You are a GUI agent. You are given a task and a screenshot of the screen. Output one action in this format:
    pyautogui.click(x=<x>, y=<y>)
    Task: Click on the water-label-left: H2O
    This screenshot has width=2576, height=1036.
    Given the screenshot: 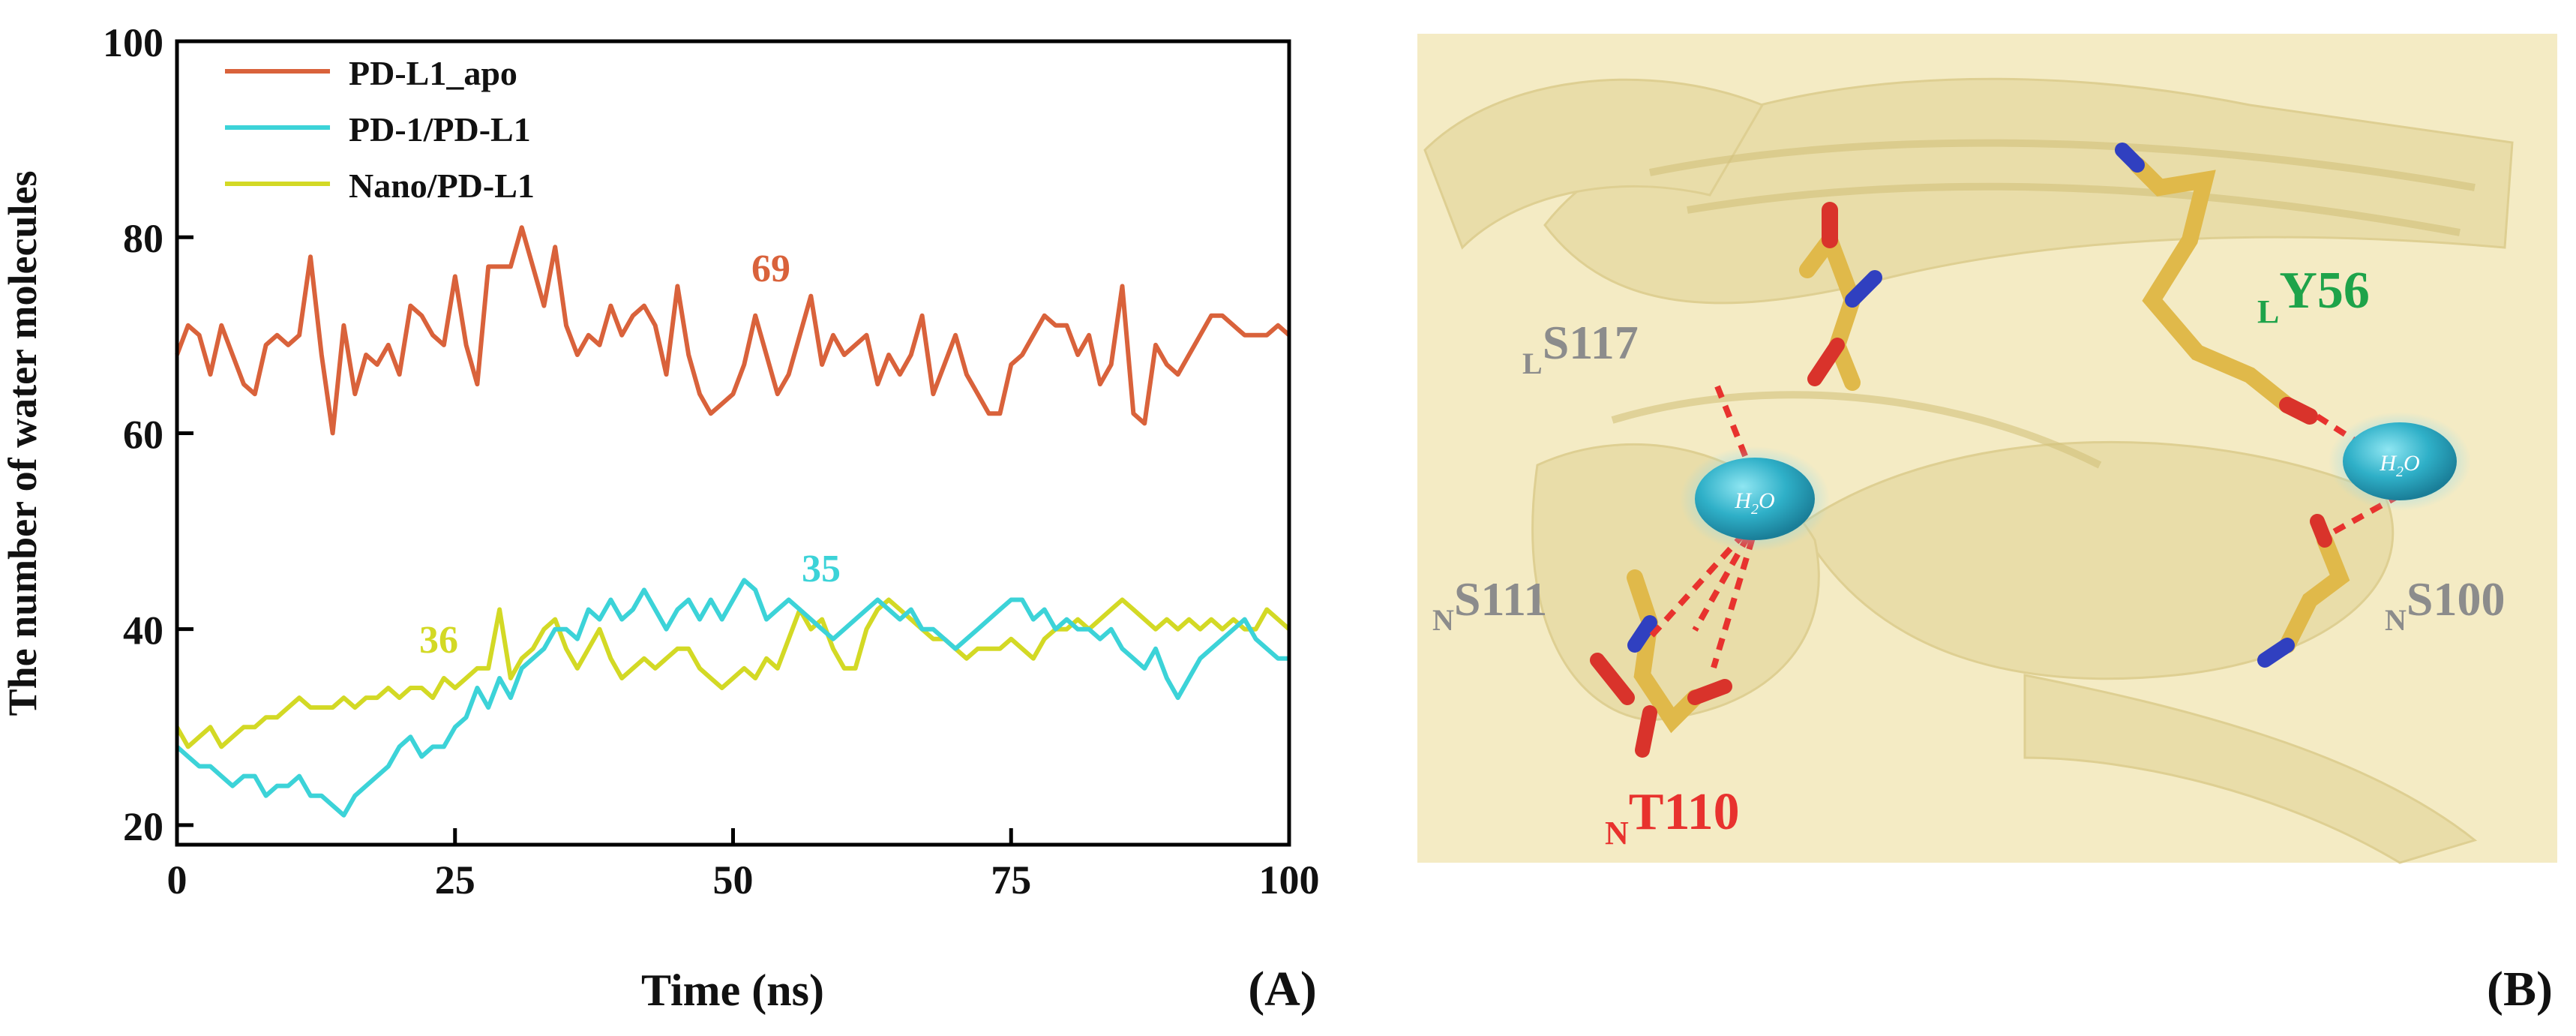 What is the action you would take?
    pyautogui.click(x=1754, y=503)
    